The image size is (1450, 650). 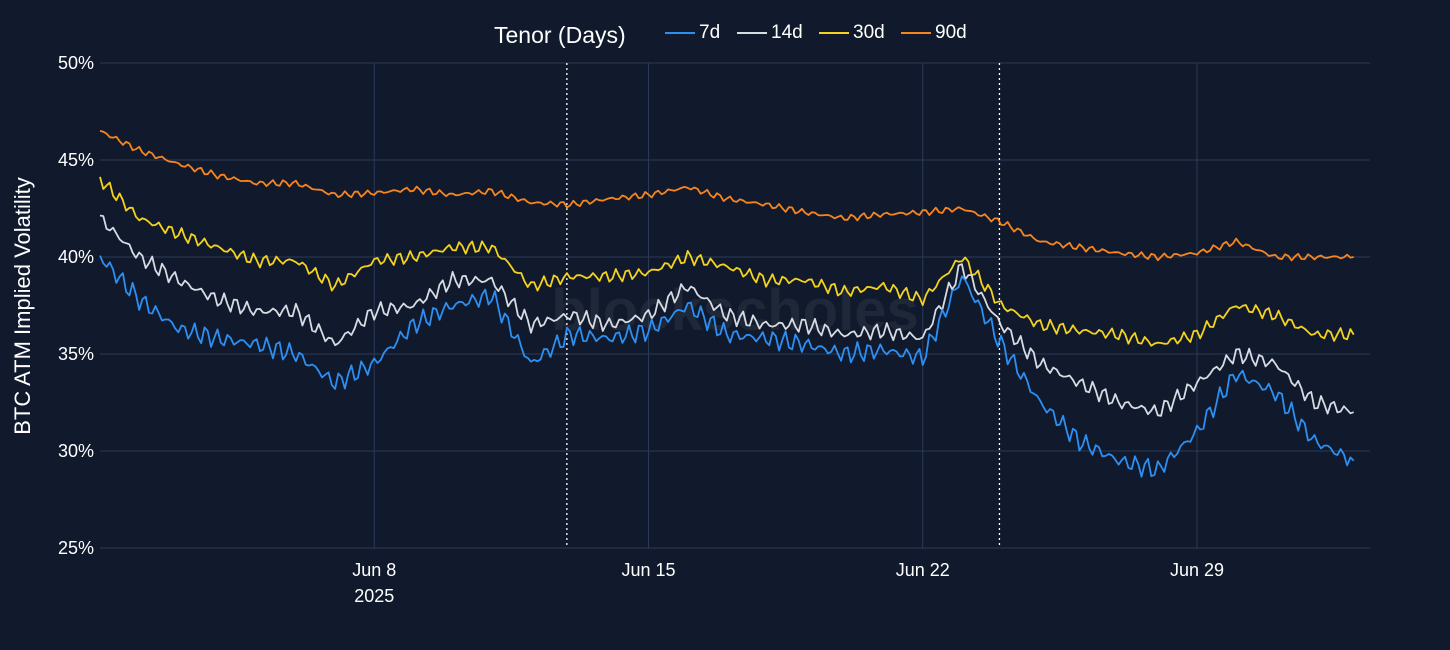 What do you see at coordinates (76, 63) in the screenshot?
I see `y-tick-label: 50%` at bounding box center [76, 63].